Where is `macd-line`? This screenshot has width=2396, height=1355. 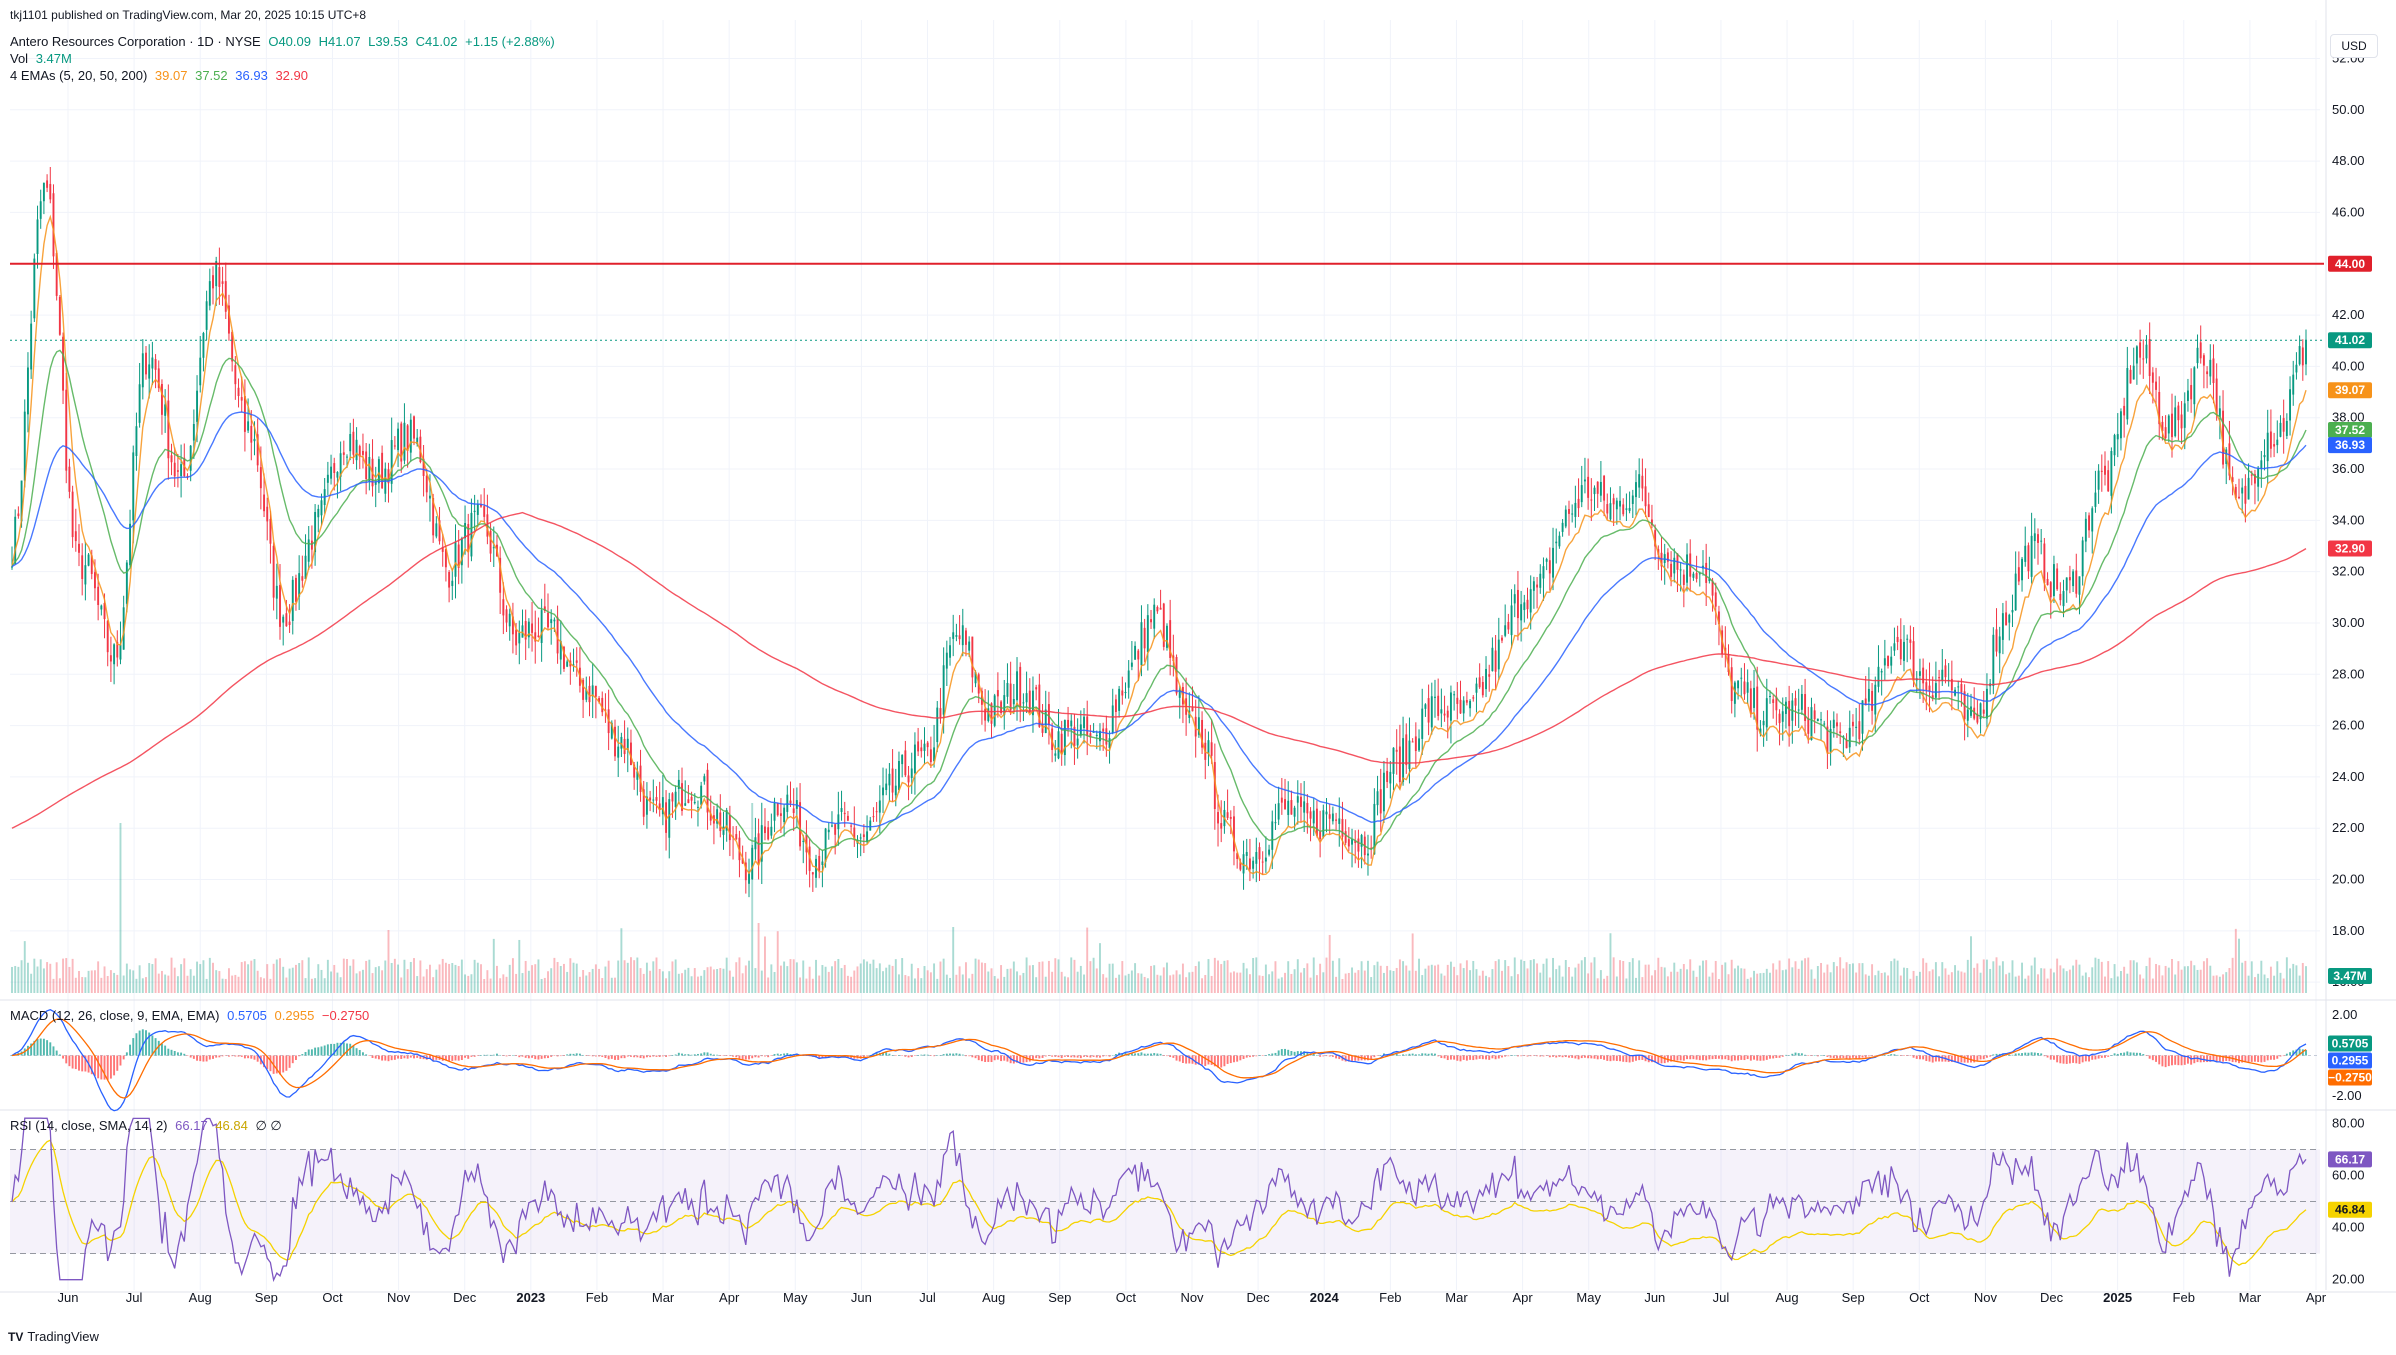
macd-line is located at coordinates (1159, 1060).